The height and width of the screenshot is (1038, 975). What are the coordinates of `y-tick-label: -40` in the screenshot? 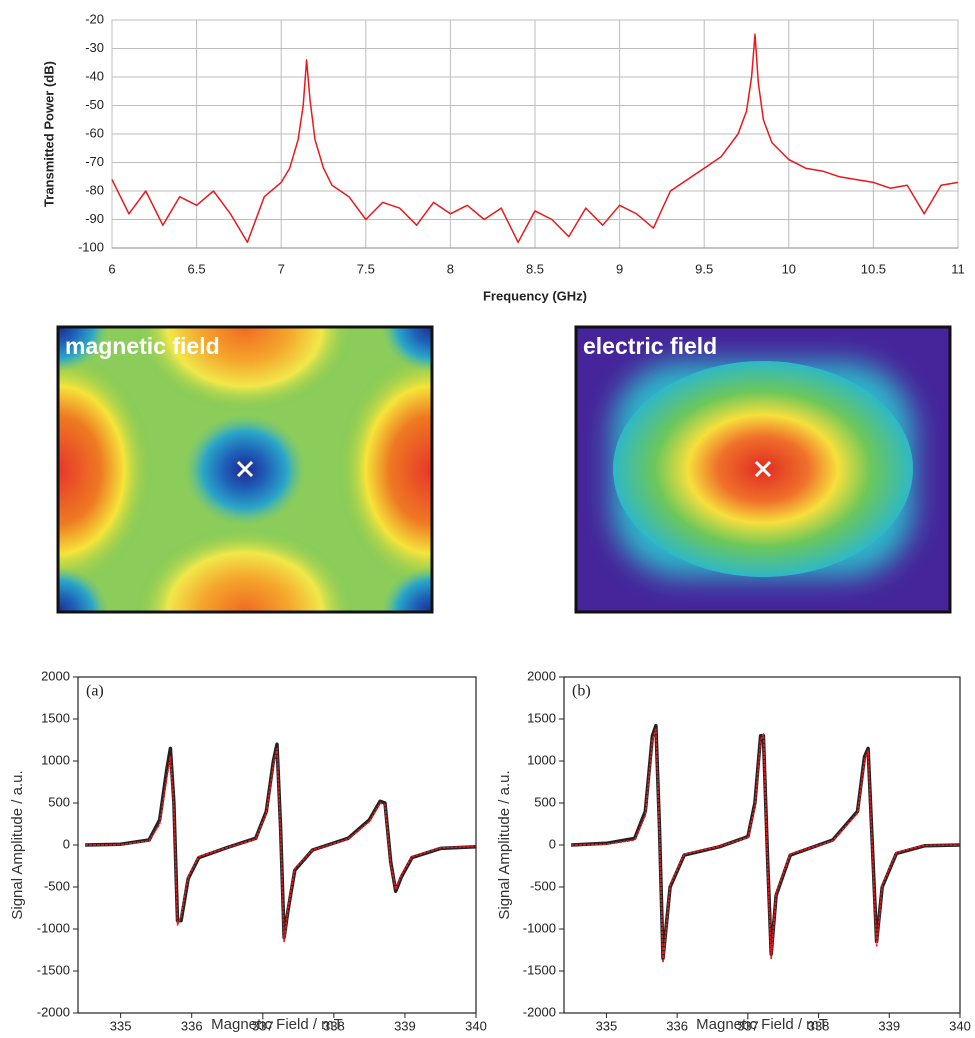 It's located at (94, 75).